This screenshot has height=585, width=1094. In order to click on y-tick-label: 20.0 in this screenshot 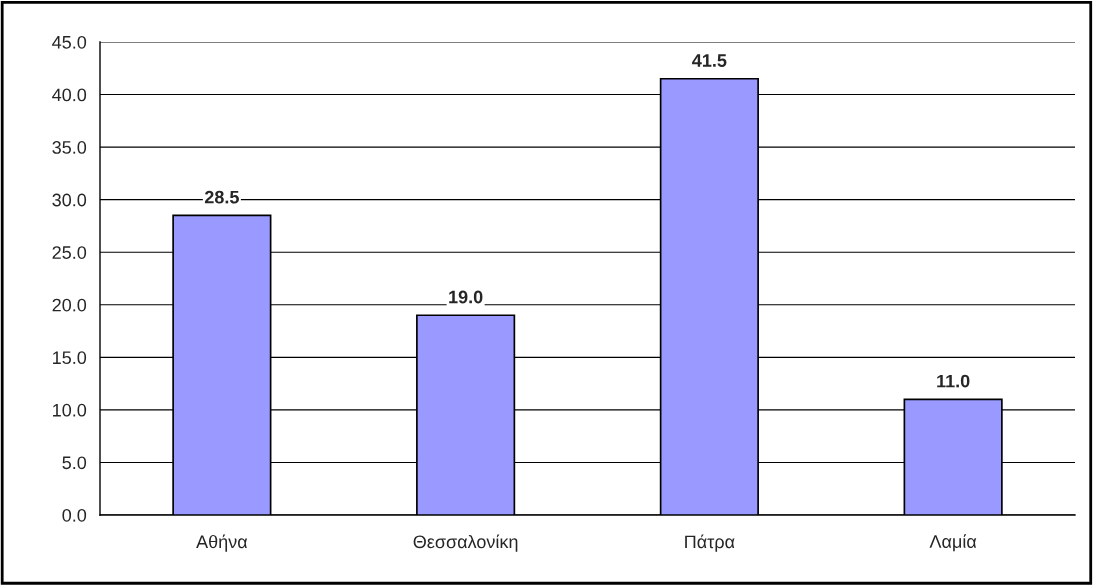, I will do `click(69, 305)`.